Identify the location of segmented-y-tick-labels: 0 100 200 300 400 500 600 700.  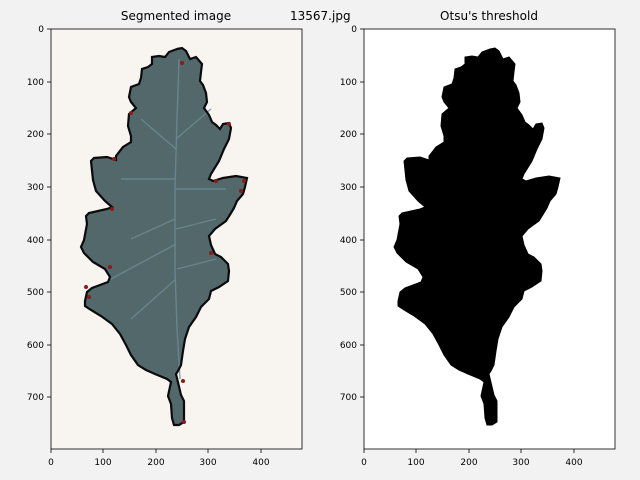
(35, 214).